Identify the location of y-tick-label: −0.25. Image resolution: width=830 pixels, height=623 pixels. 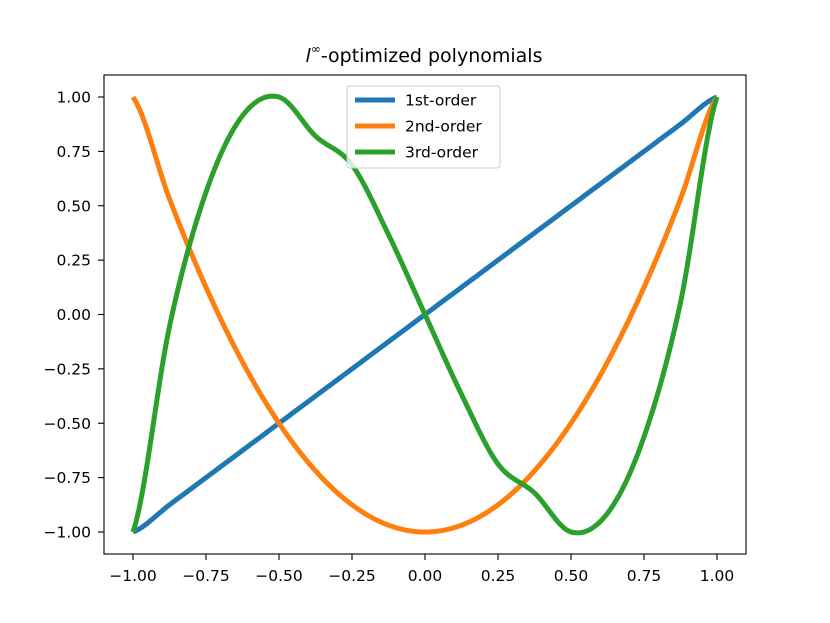
(68, 369).